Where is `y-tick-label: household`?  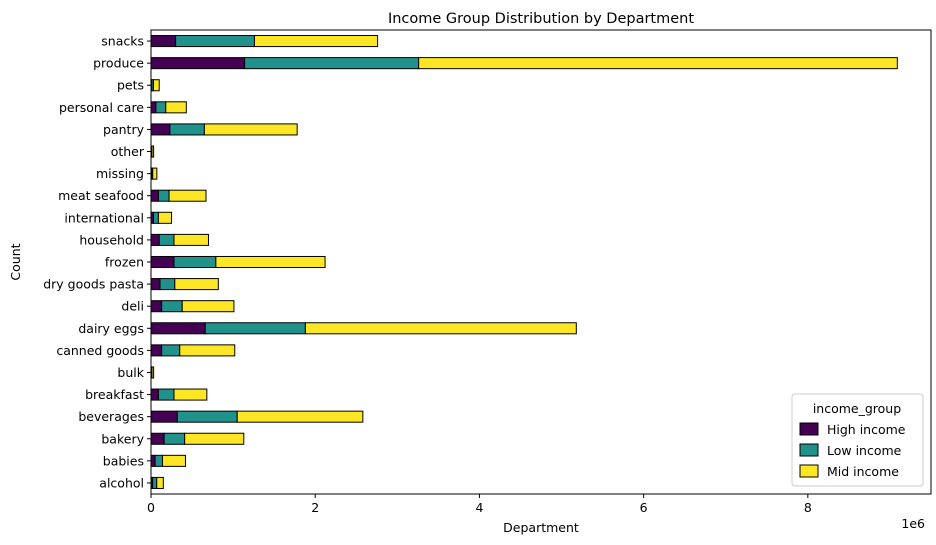 y-tick-label: household is located at coordinates (111, 239).